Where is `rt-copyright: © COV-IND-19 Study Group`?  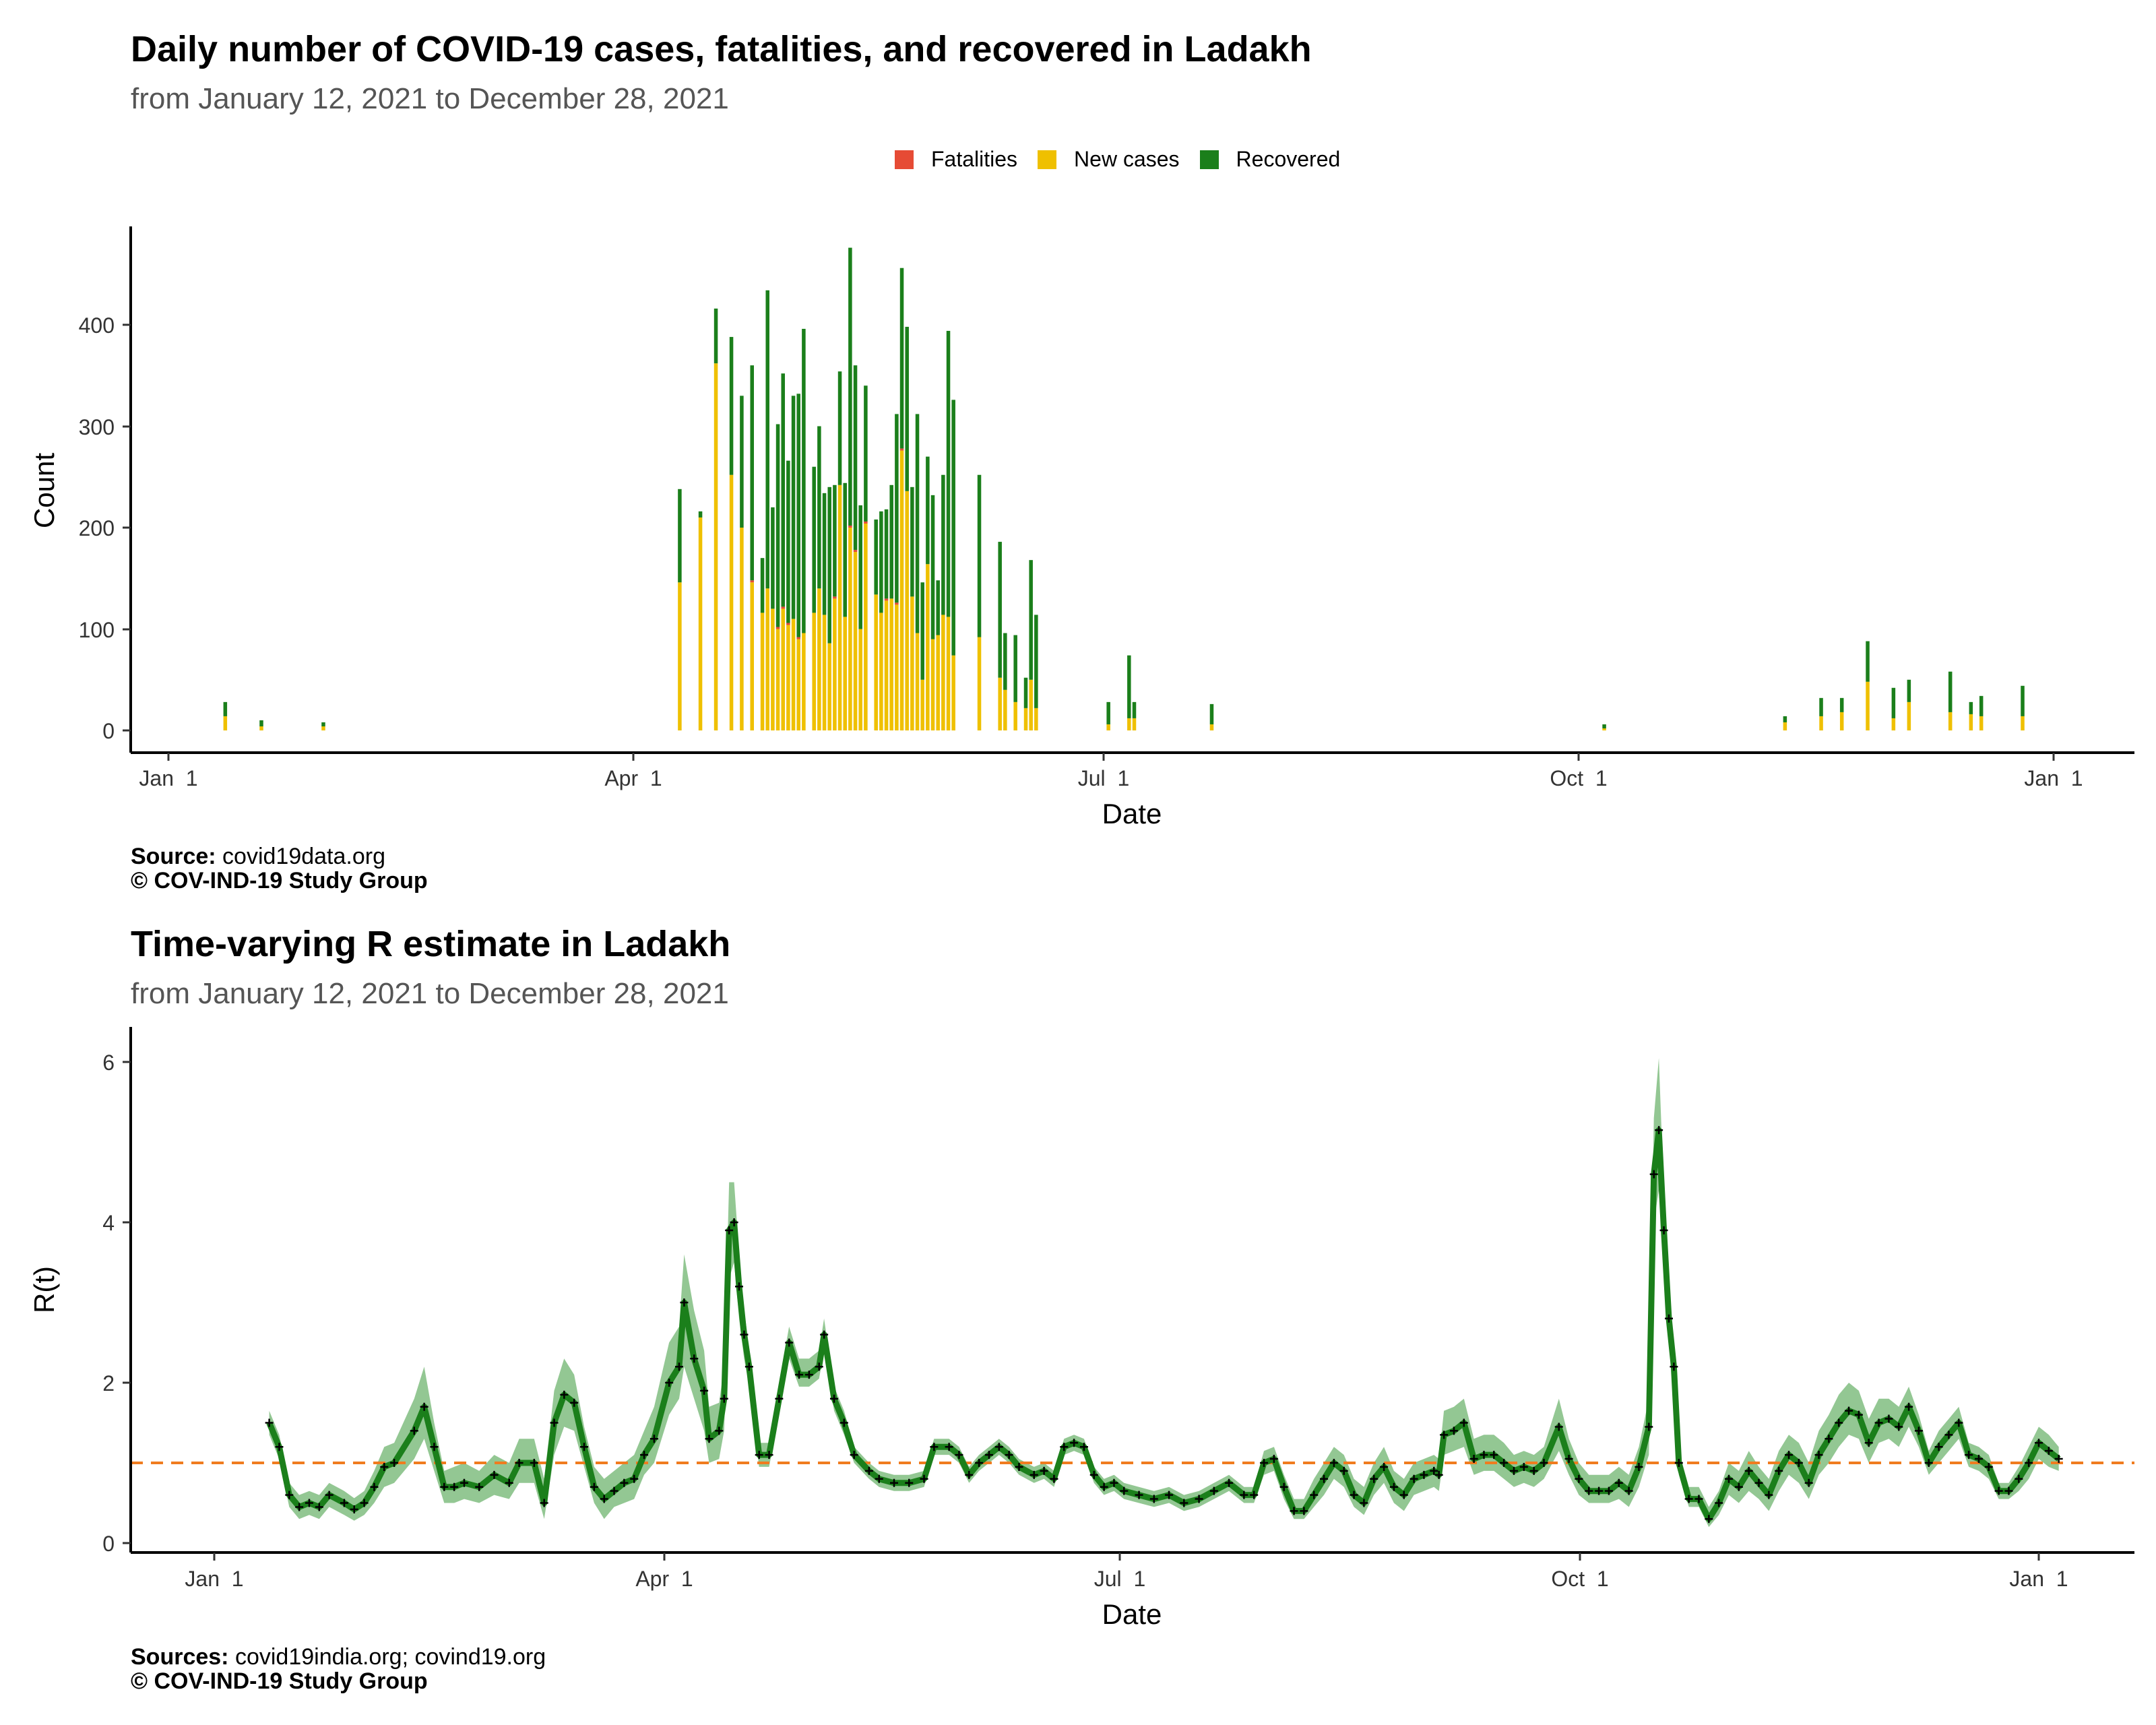
rt-copyright: © COV-IND-19 Study Group is located at coordinates (279, 1681).